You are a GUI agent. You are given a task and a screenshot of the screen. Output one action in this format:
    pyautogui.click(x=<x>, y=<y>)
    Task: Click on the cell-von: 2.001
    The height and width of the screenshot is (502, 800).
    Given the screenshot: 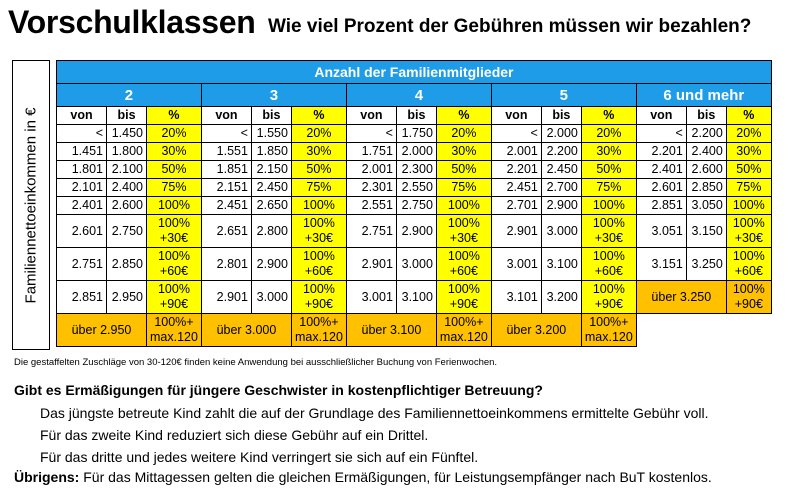 What is the action you would take?
    pyautogui.click(x=371, y=169)
    